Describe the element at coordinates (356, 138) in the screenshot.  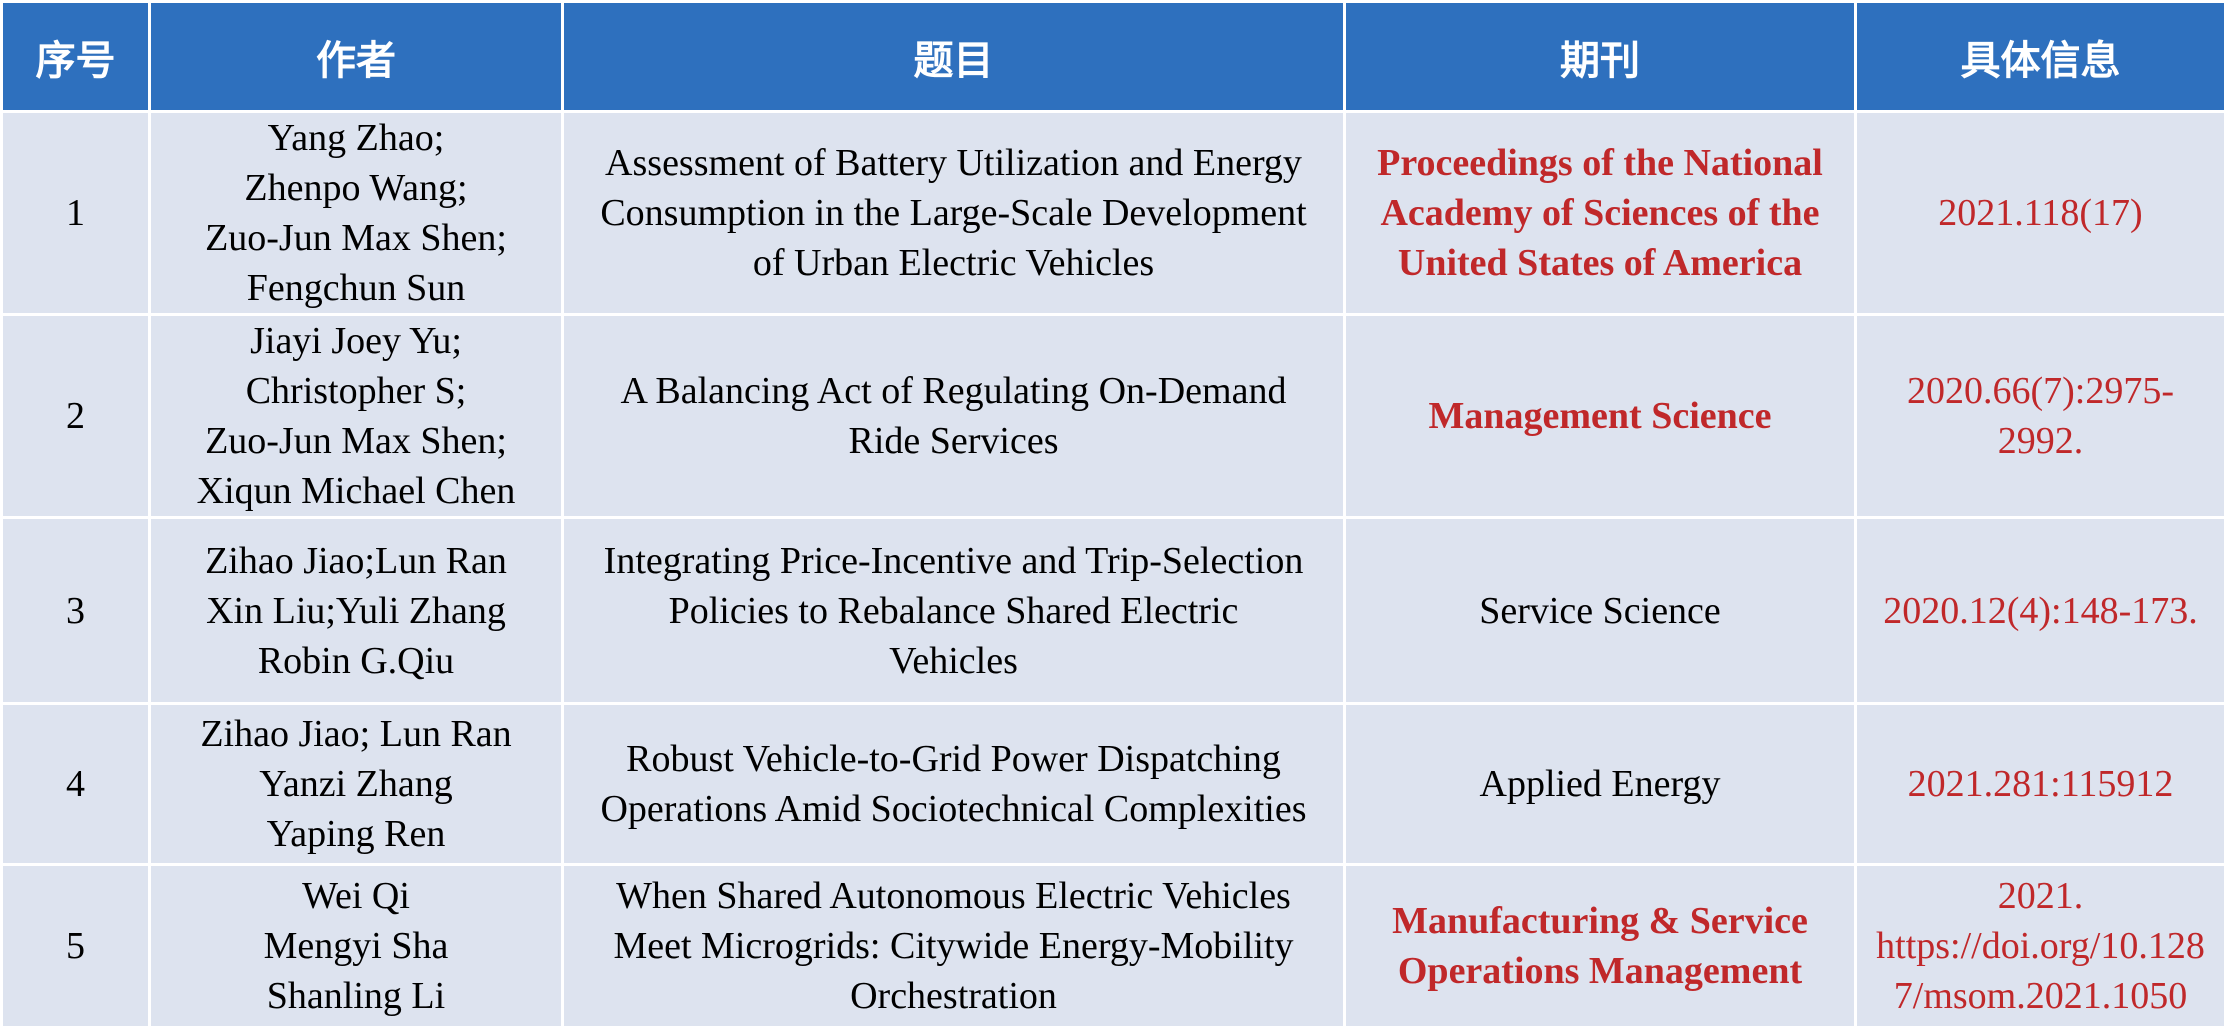
I see `author-line: Yang Zhao;` at that location.